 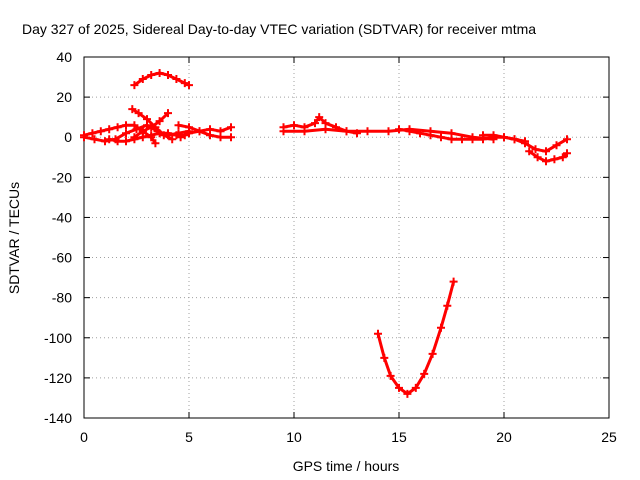 What do you see at coordinates (58, 378) in the screenshot?
I see `y-tick-label: -120` at bounding box center [58, 378].